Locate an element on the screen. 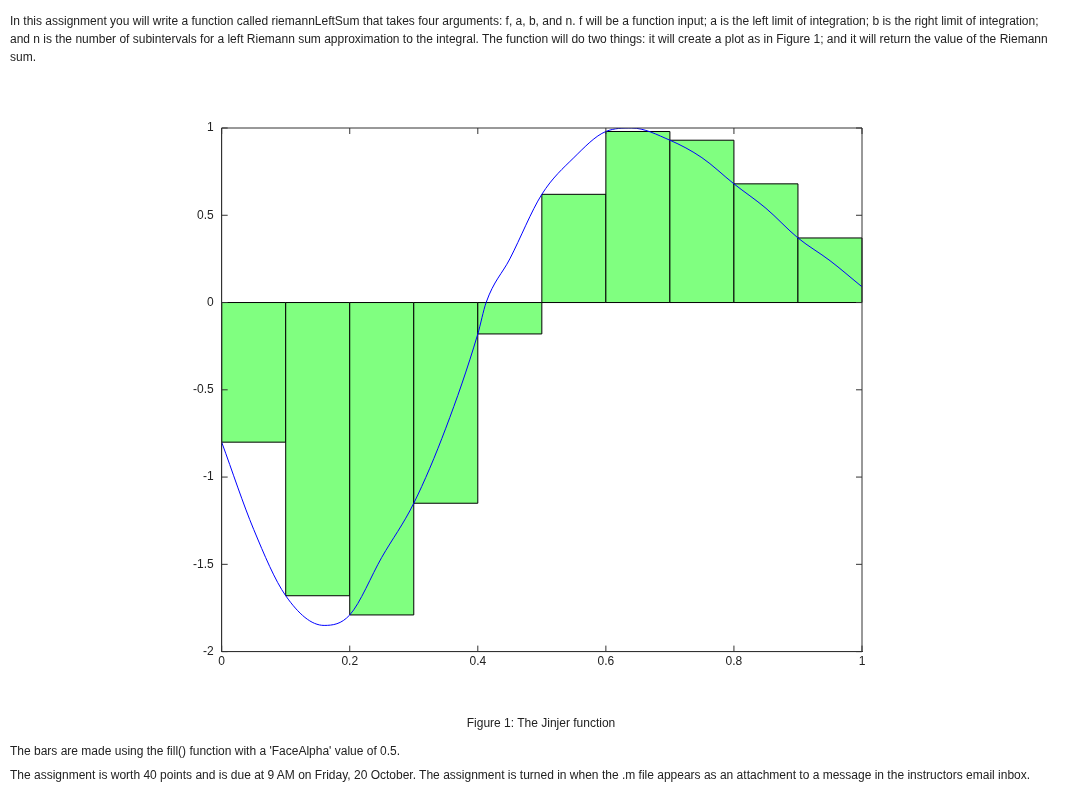 Image resolution: width=1082 pixels, height=811 pixels. y-tick-label: 1 is located at coordinates (210, 127).